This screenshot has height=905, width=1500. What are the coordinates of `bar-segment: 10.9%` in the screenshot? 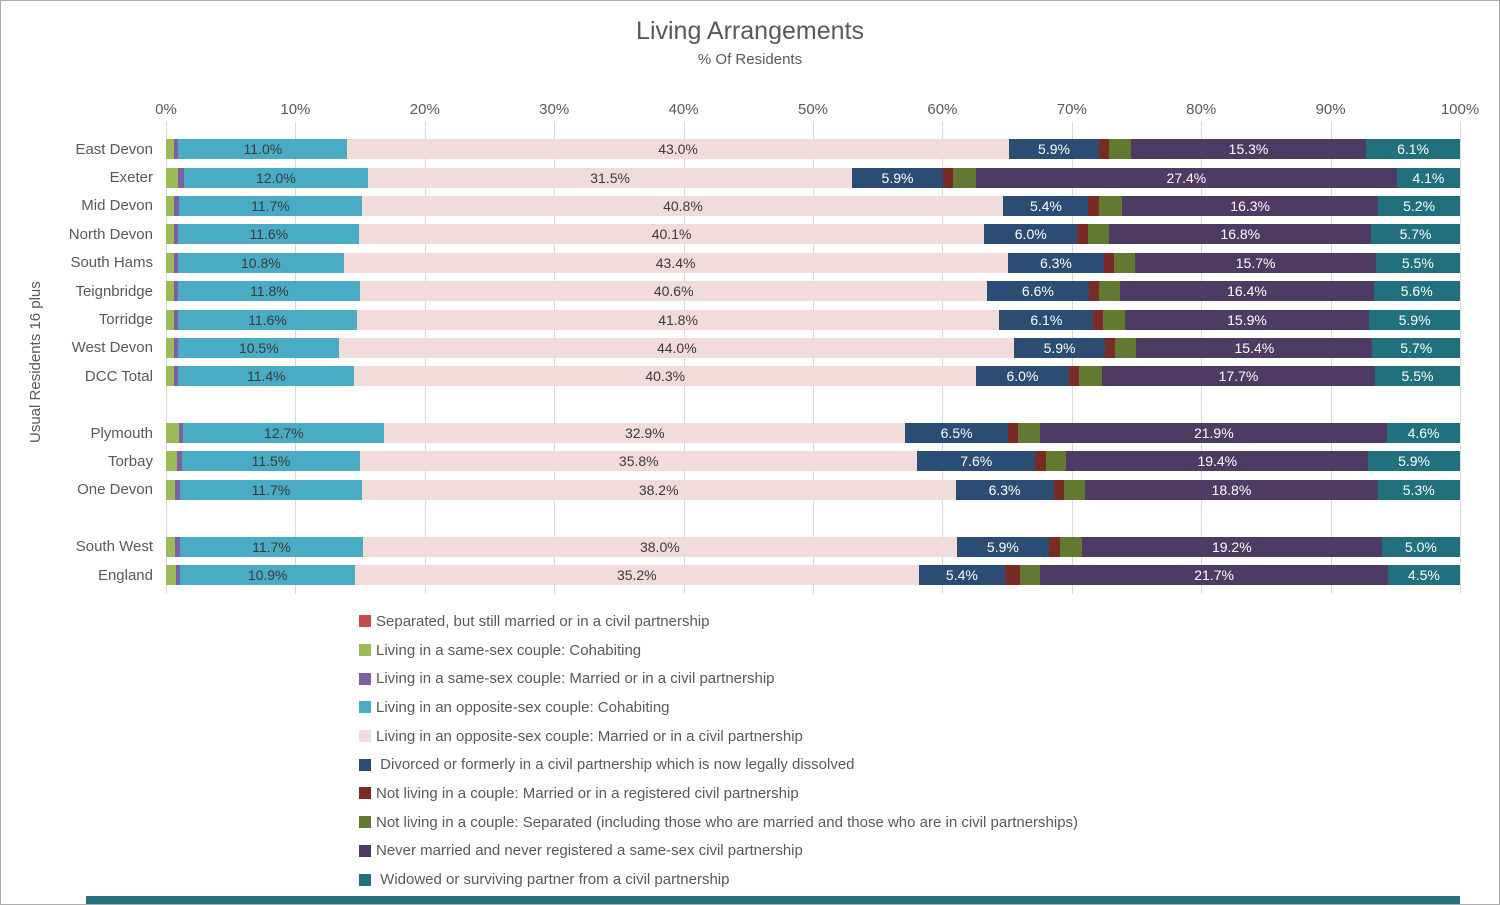 It's located at (267, 575).